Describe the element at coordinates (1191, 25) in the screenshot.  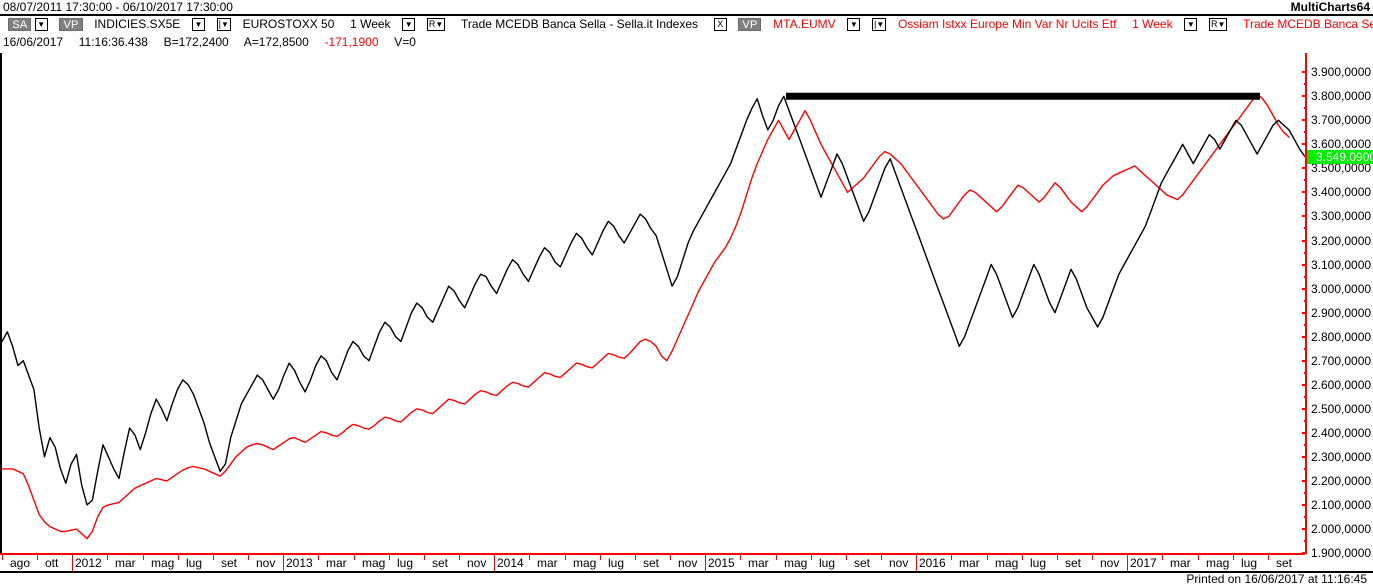
I see `resolution-2-dropdown-button: ▼` at that location.